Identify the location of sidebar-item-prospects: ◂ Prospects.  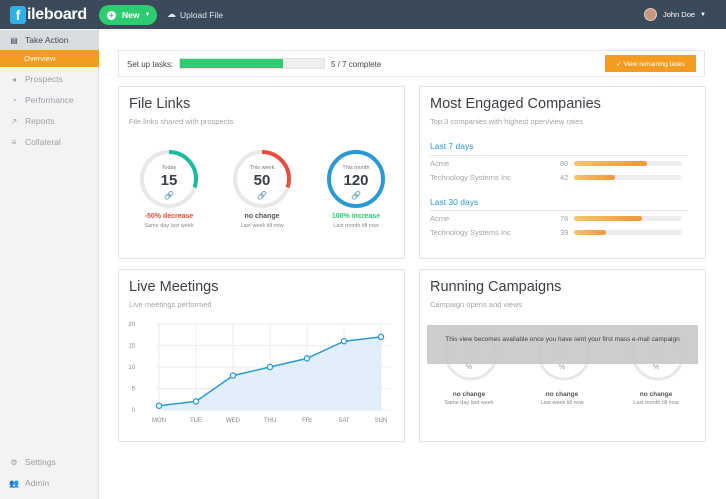
(49, 79).